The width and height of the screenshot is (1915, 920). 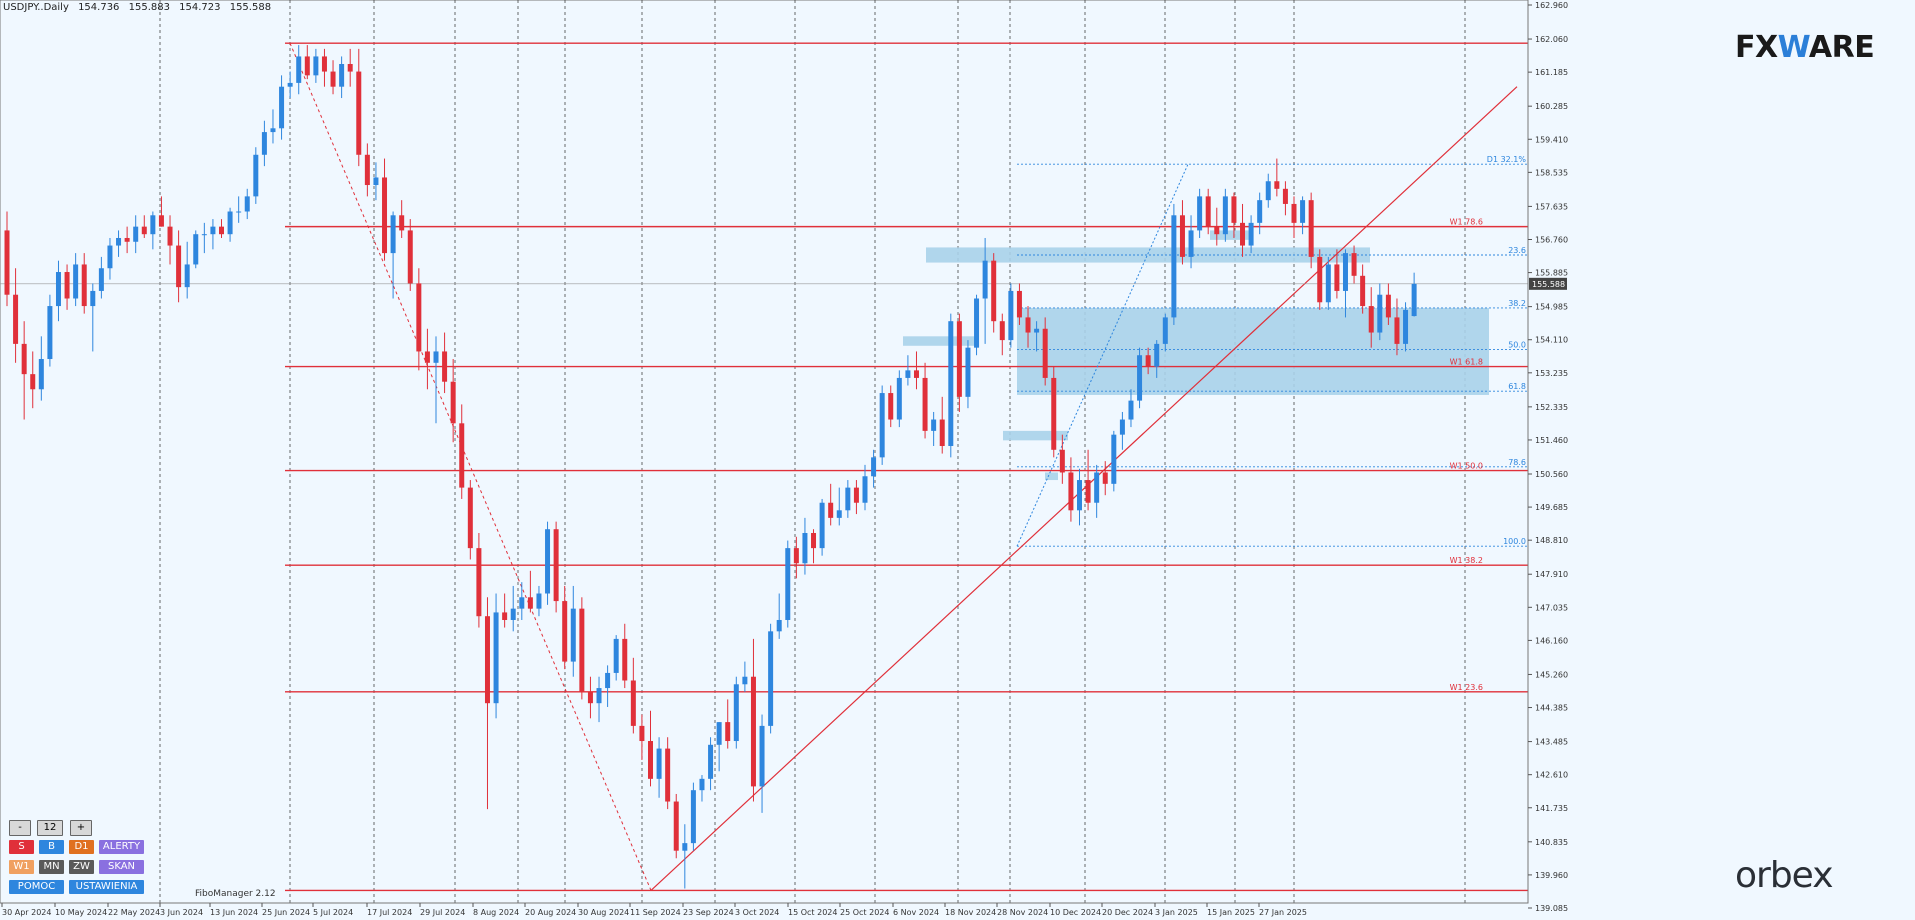 I want to click on symbol-label: USDJPY..Daily, so click(x=36, y=7).